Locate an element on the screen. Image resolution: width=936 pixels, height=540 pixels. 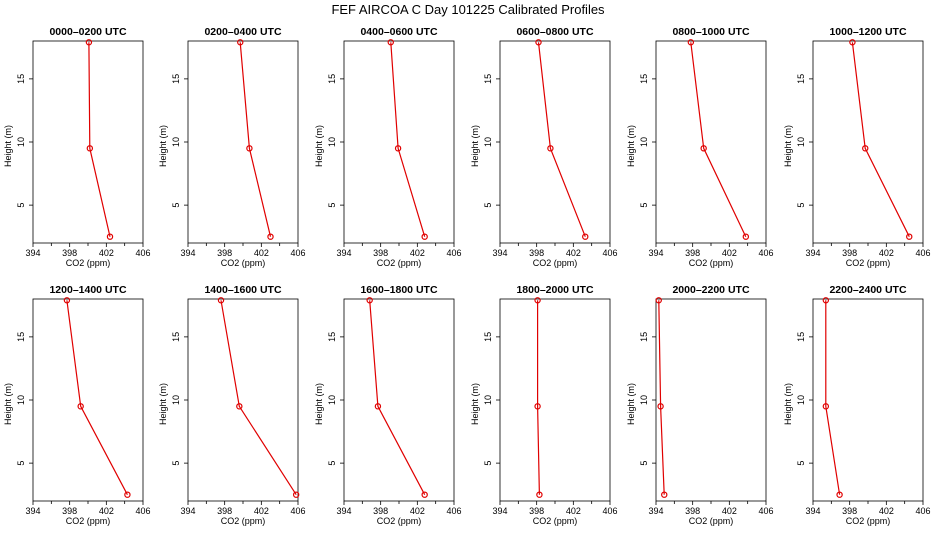
panel-title: 2200–2400 UTC is located at coordinates (867, 290).